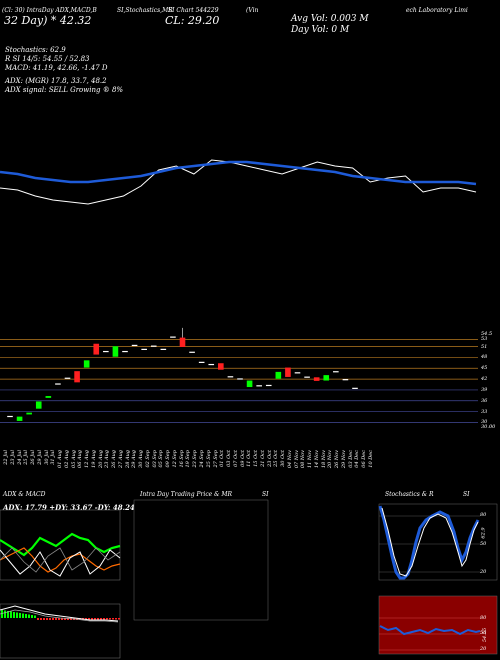  I want to click on date-axis-label: 26 Nov, so click(337, 459).